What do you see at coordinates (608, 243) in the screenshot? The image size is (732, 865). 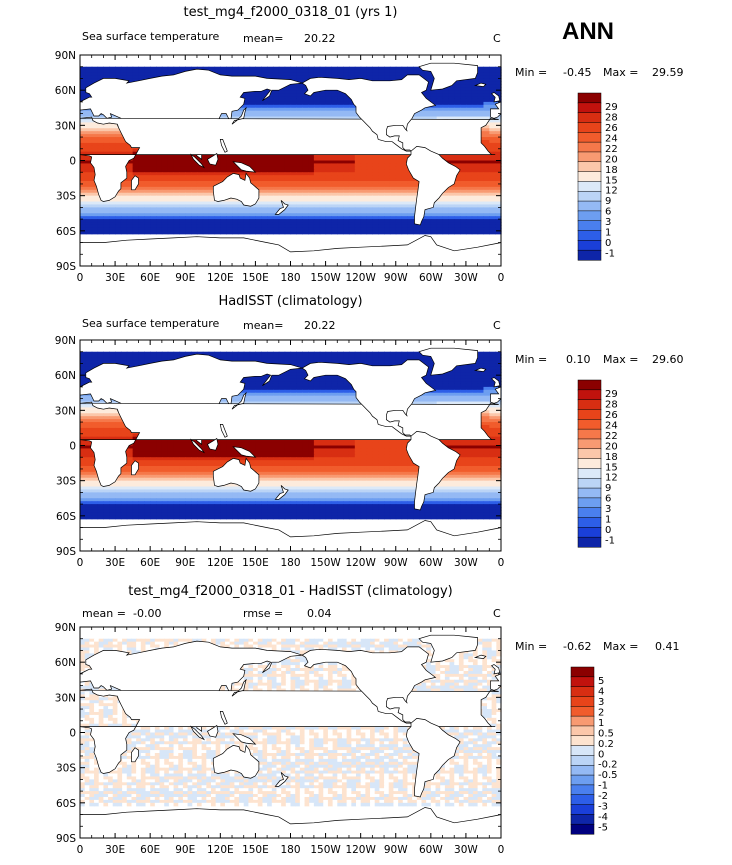 I see `colorbar-label: 0` at bounding box center [608, 243].